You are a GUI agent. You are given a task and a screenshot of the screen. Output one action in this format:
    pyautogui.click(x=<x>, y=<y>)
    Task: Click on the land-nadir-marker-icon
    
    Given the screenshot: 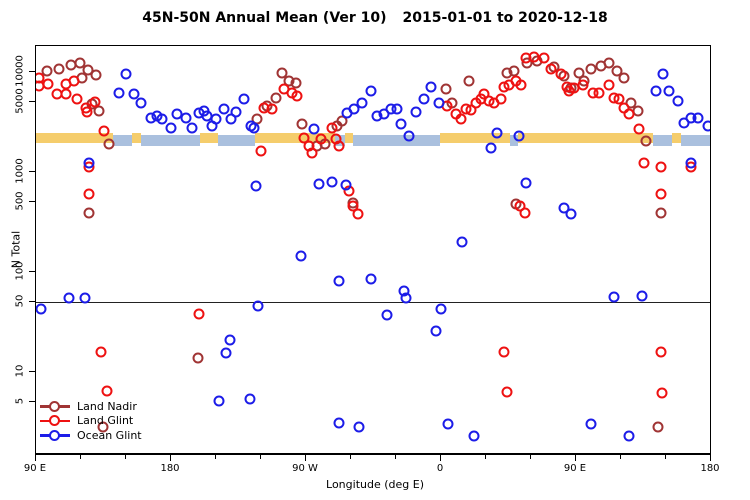 What is the action you would take?
    pyautogui.click(x=55, y=406)
    